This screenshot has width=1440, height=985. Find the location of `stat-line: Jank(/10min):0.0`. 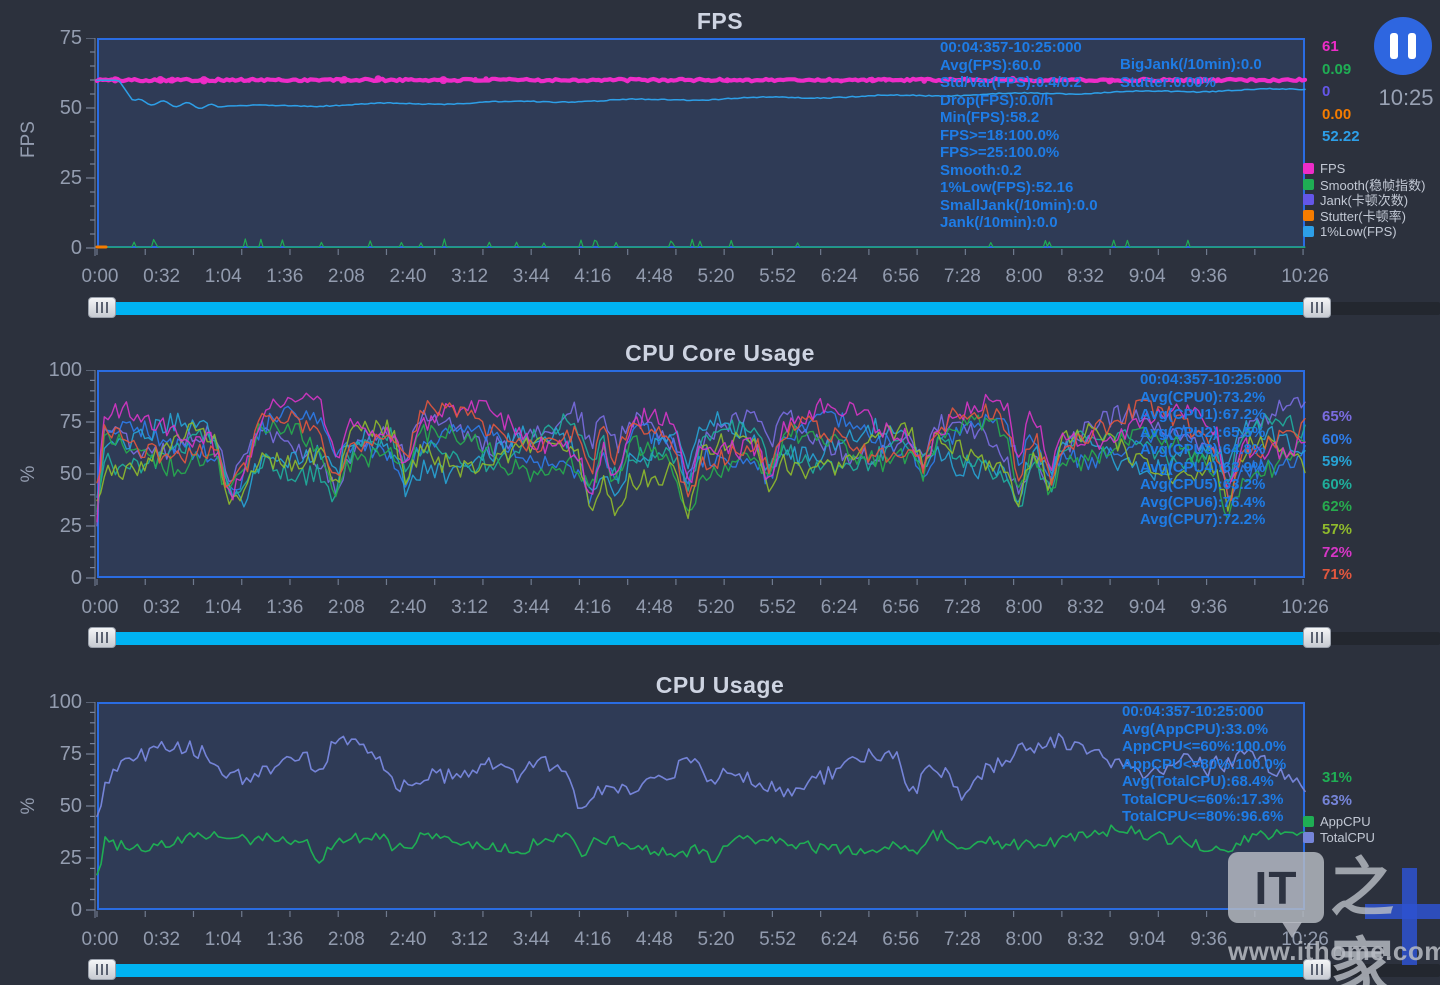

stat-line: Jank(/10min):0.0 is located at coordinates (999, 222).